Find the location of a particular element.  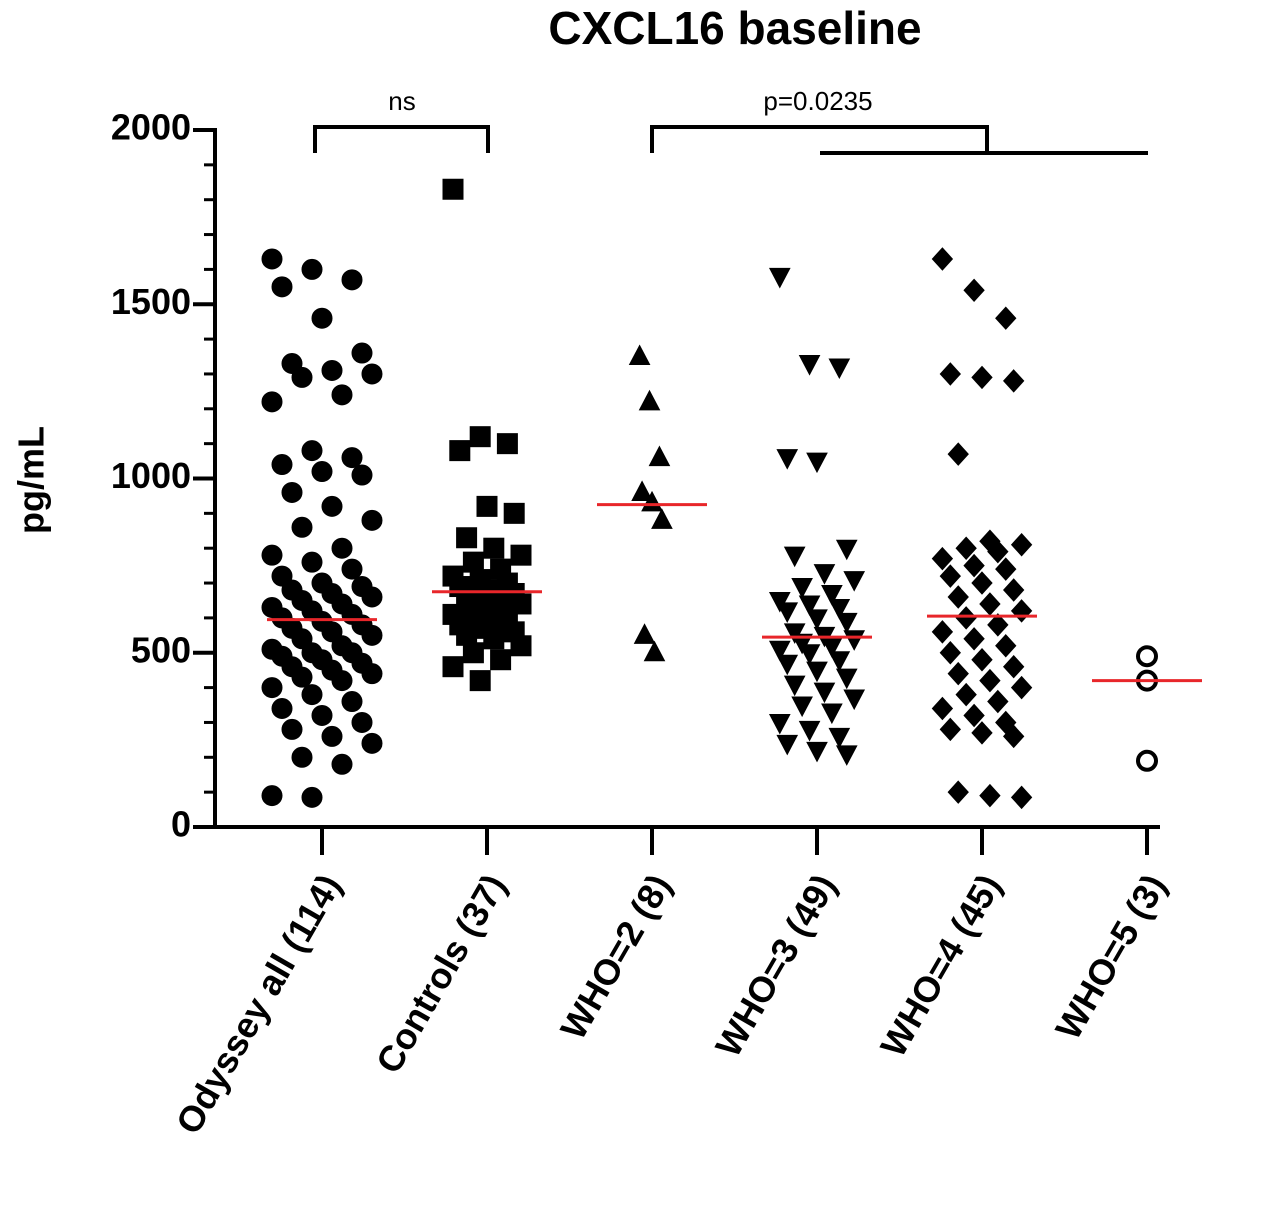

y-tick-label: 2000 is located at coordinates (151, 127).